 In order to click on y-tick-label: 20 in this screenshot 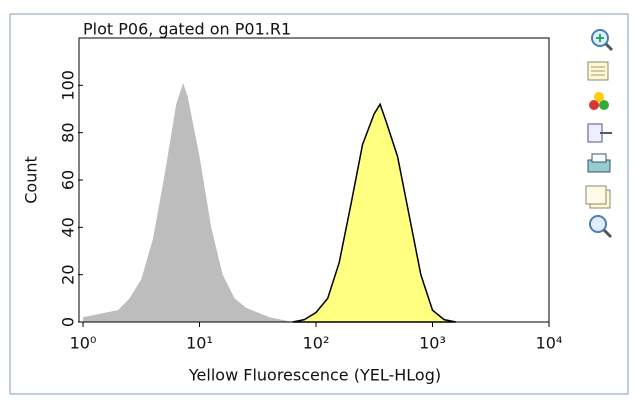, I will do `click(68, 274)`.